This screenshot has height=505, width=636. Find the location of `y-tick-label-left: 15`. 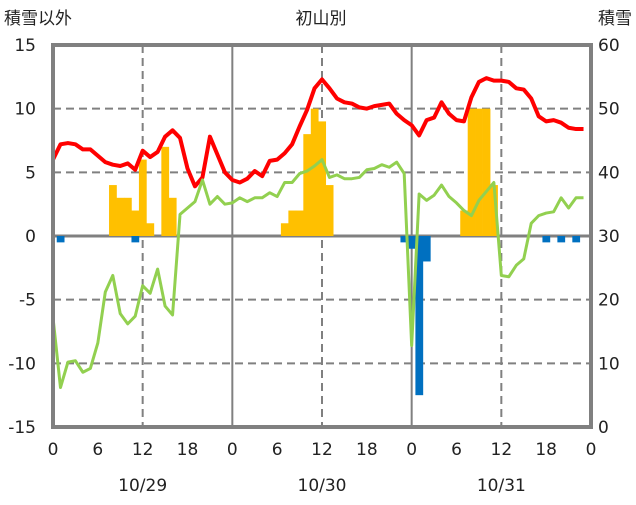

y-tick-label-left: 15 is located at coordinates (25, 46).